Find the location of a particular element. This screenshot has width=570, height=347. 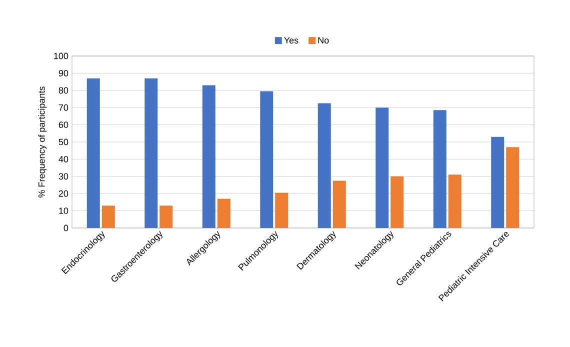

y-tick-label: 60 is located at coordinates (63, 125).